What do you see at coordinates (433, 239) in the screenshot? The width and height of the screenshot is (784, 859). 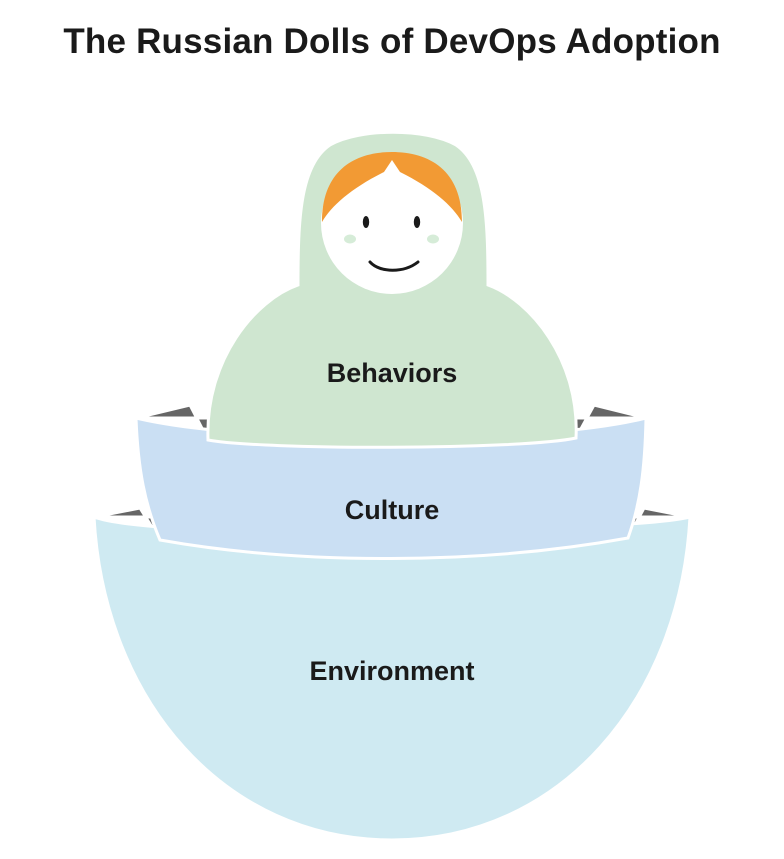 I see `right-cheek` at bounding box center [433, 239].